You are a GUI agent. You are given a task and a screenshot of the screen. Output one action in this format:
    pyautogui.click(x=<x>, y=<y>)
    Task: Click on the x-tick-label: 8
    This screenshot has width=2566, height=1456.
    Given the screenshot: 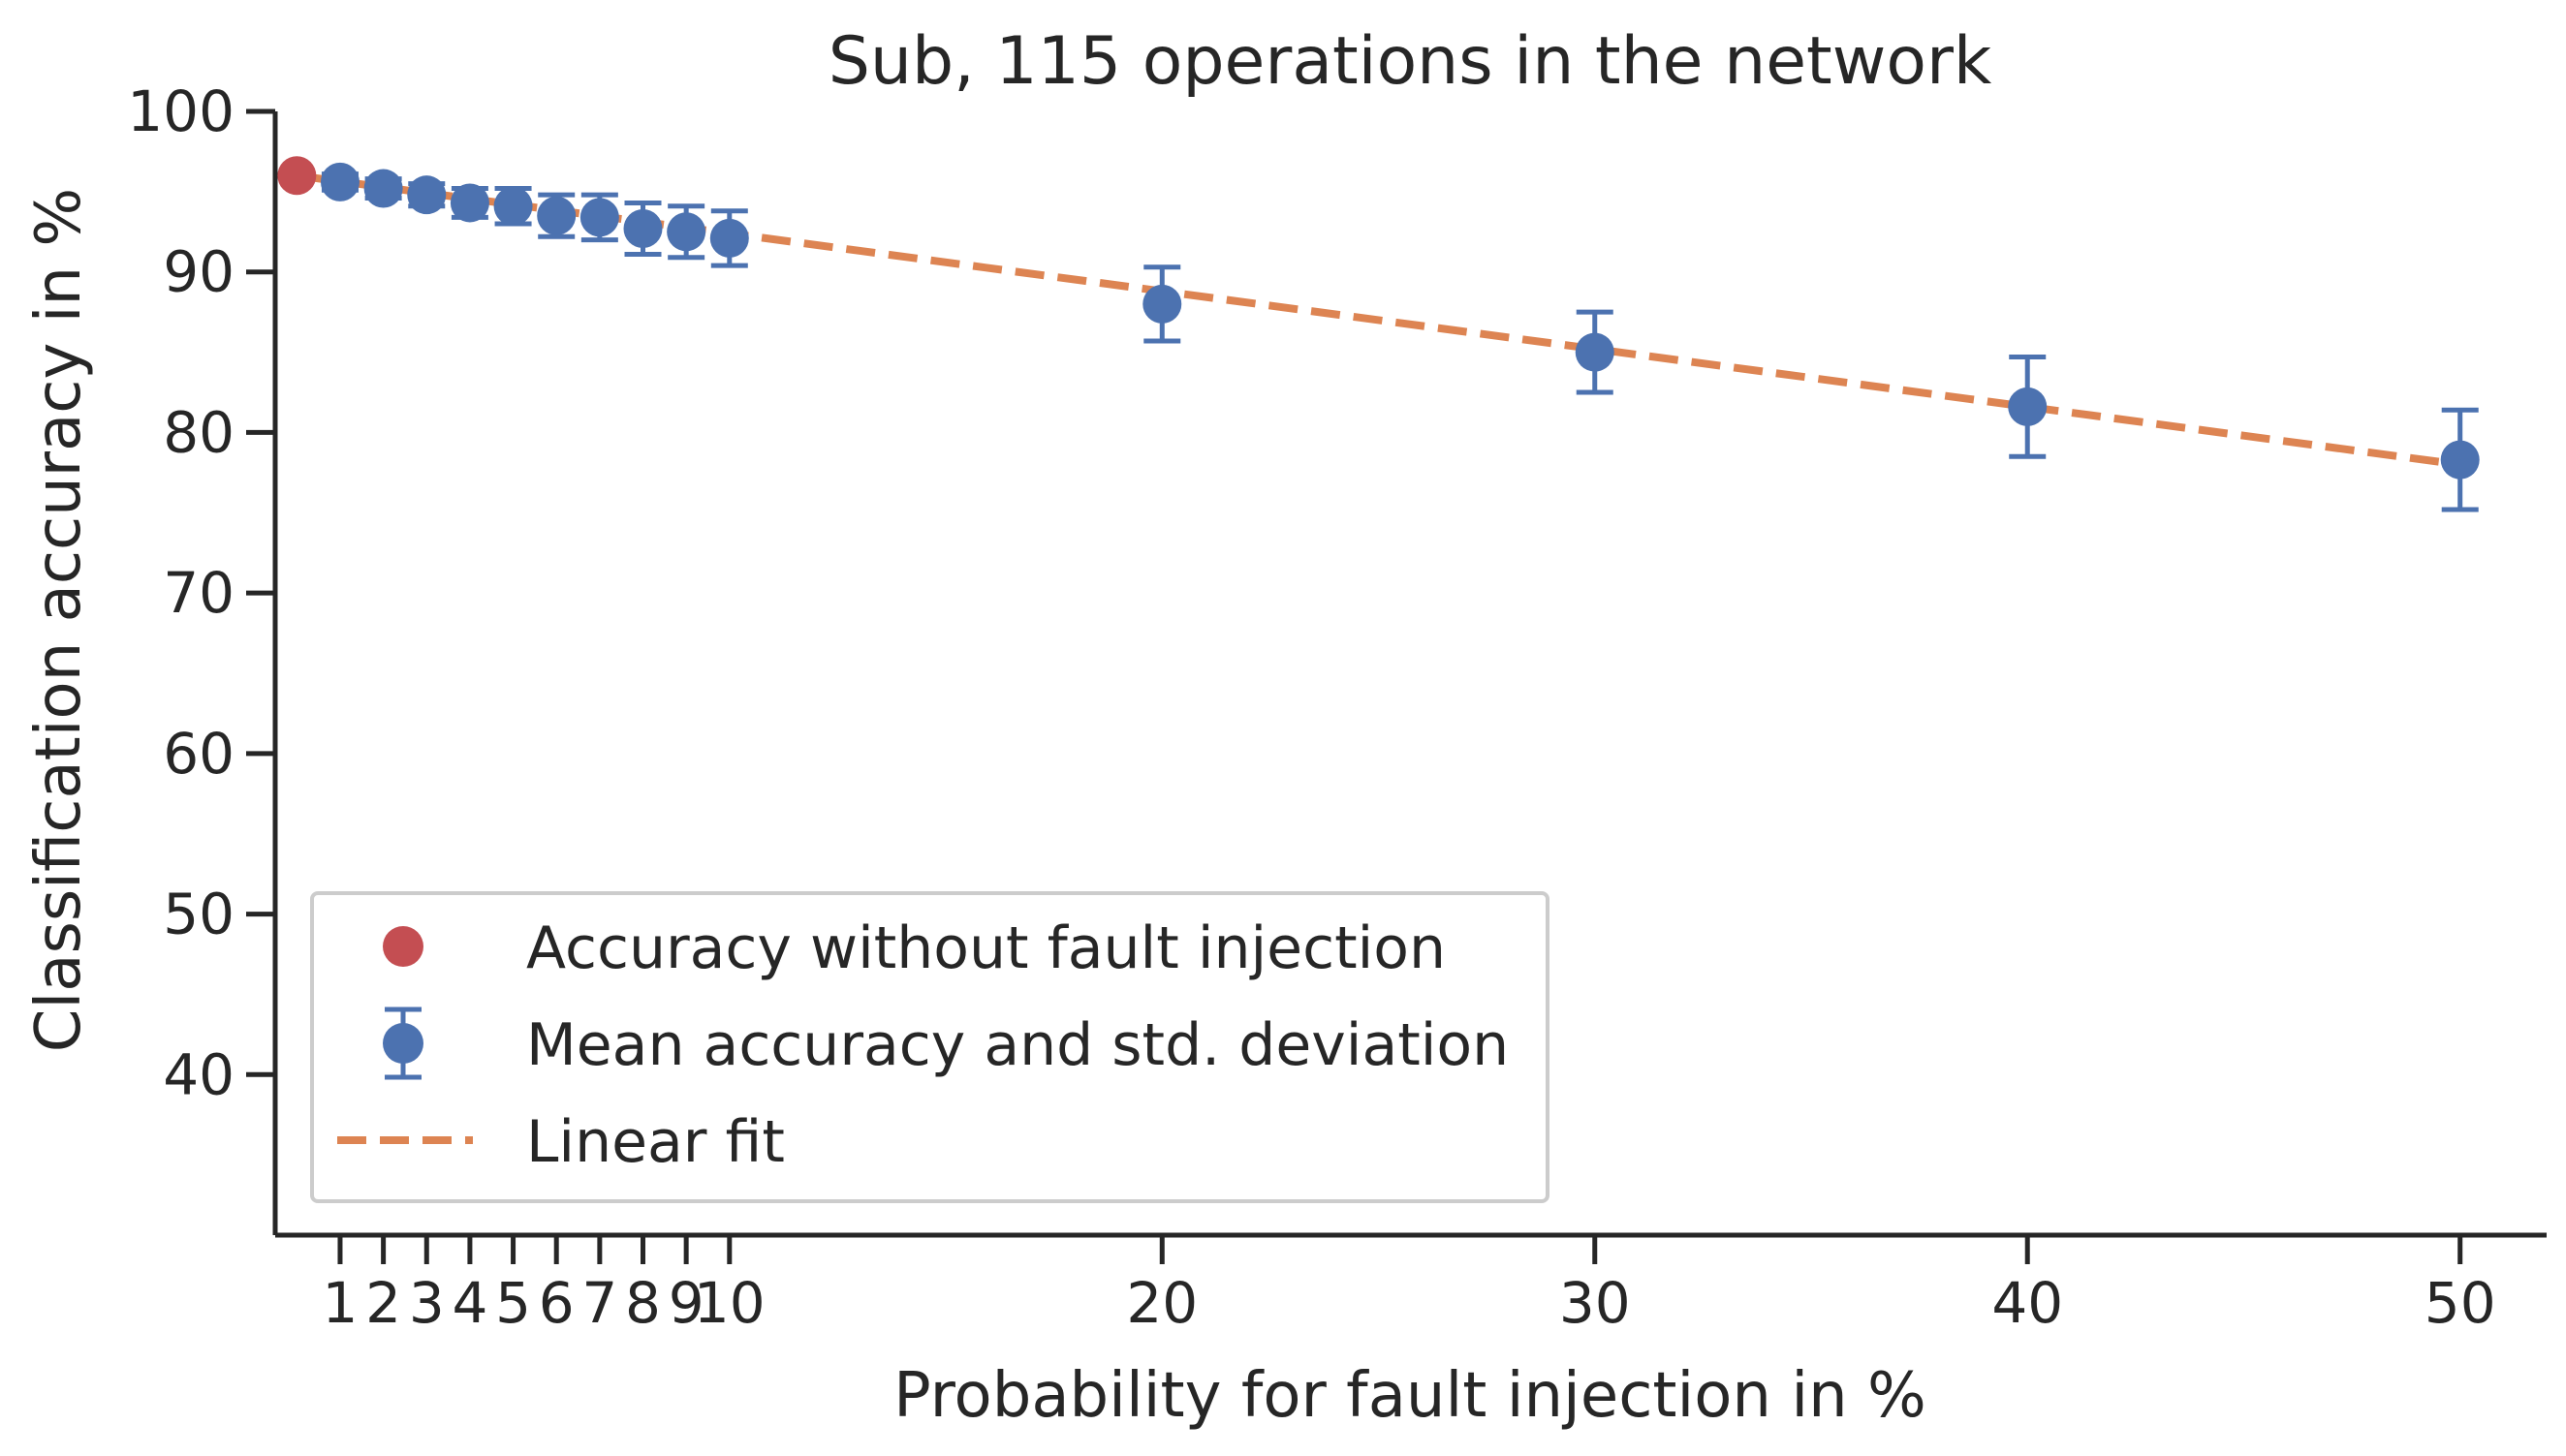 What is the action you would take?
    pyautogui.click(x=643, y=1303)
    